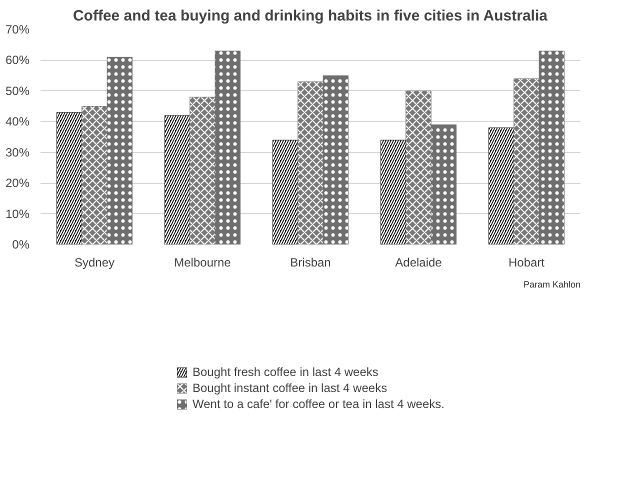 The width and height of the screenshot is (640, 480). I want to click on legend-label: Went to a cafe' for coffee or tea in last 4 weeks., so click(318, 403).